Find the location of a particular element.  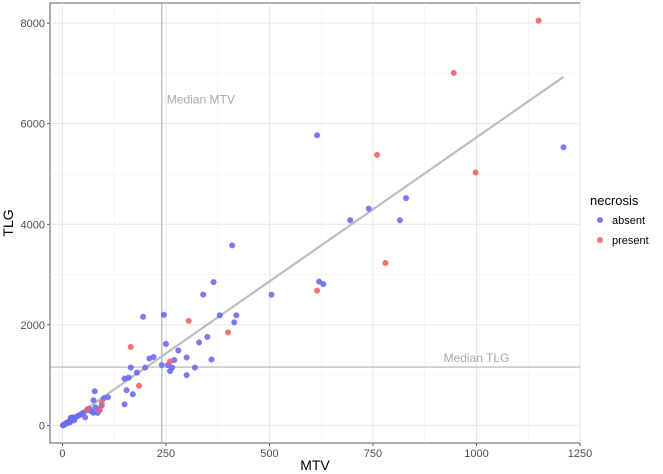

legend-key-absent is located at coordinates (600, 220).